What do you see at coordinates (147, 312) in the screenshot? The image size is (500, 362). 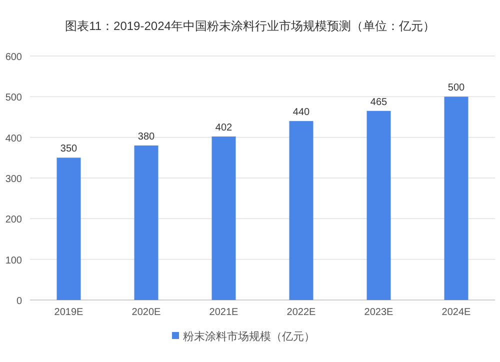 I see `x-tick-label: 2020E` at bounding box center [147, 312].